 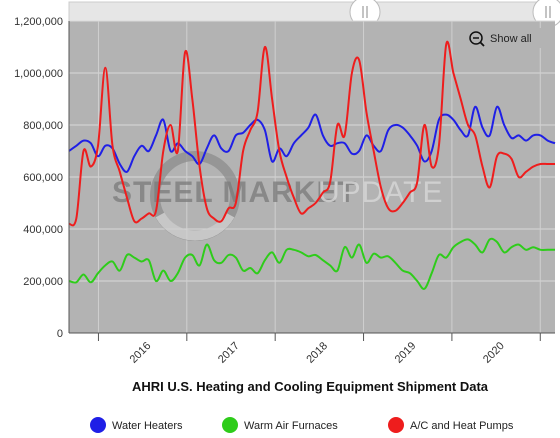 I want to click on watermark-logo, so click(x=195, y=196).